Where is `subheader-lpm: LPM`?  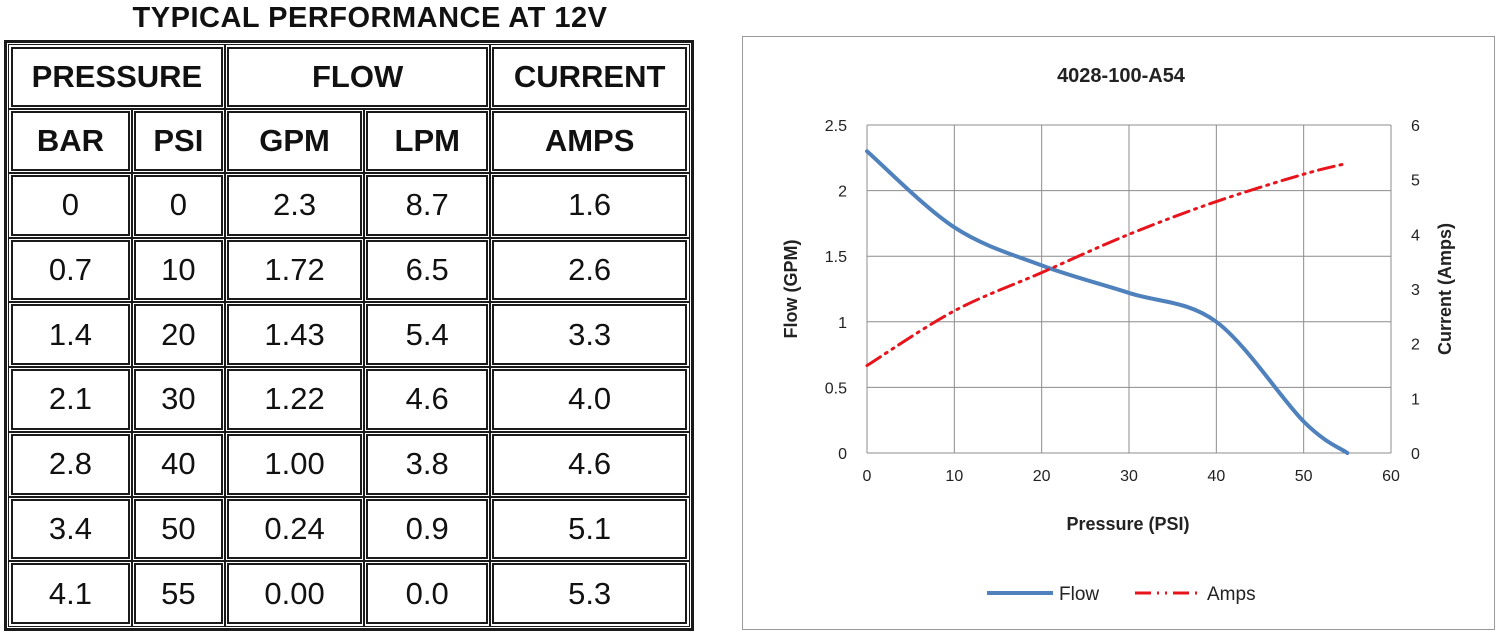
subheader-lpm: LPM is located at coordinates (427, 141).